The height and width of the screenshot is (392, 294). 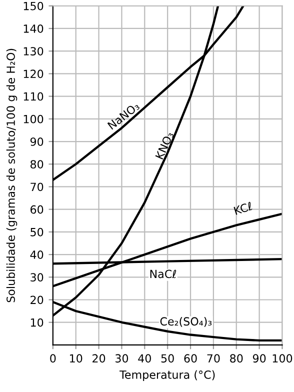 What do you see at coordinates (37, 254) in the screenshot?
I see `y-tick-label: 40` at bounding box center [37, 254].